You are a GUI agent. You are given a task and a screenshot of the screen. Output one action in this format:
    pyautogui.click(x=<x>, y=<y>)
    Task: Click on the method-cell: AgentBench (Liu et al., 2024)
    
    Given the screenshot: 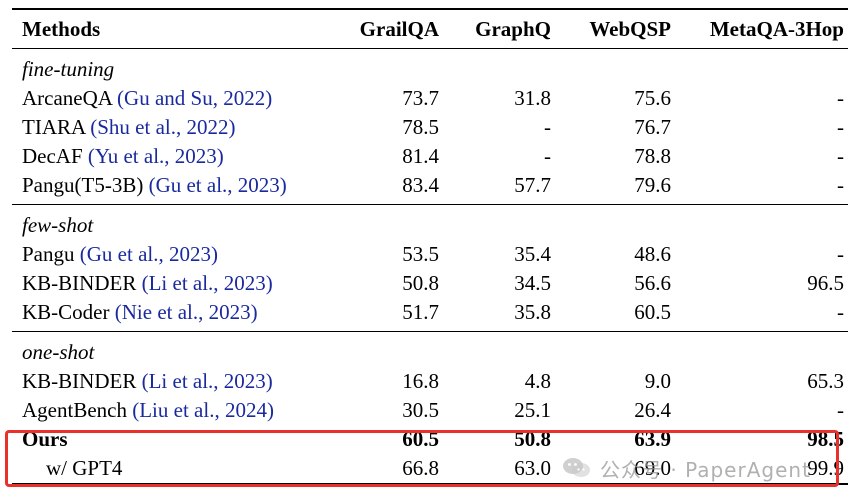 What is the action you would take?
    pyautogui.click(x=167, y=410)
    